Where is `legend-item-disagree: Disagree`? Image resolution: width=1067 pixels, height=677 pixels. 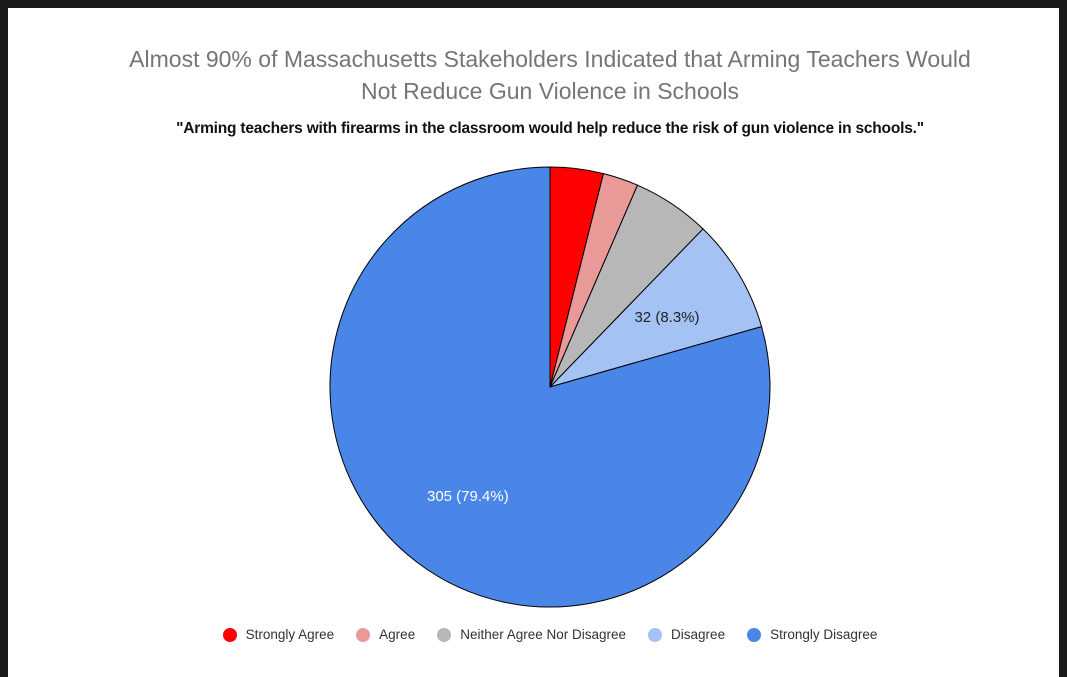 legend-item-disagree: Disagree is located at coordinates (686, 634).